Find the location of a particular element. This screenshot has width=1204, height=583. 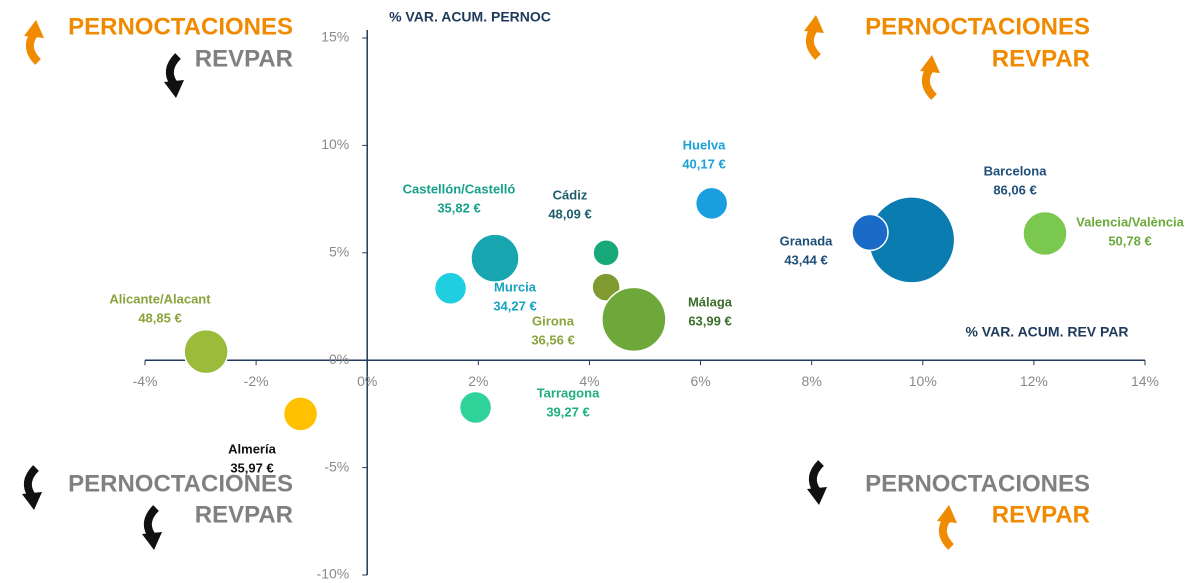

point-label: Girona is located at coordinates (553, 320).